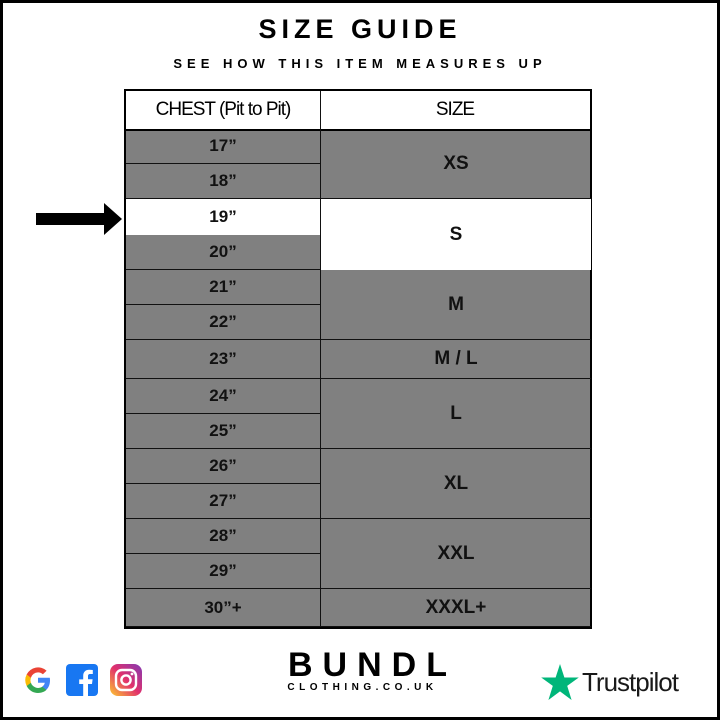 This screenshot has height=720, width=720. What do you see at coordinates (223, 322) in the screenshot?
I see `chest-cell: 22”` at bounding box center [223, 322].